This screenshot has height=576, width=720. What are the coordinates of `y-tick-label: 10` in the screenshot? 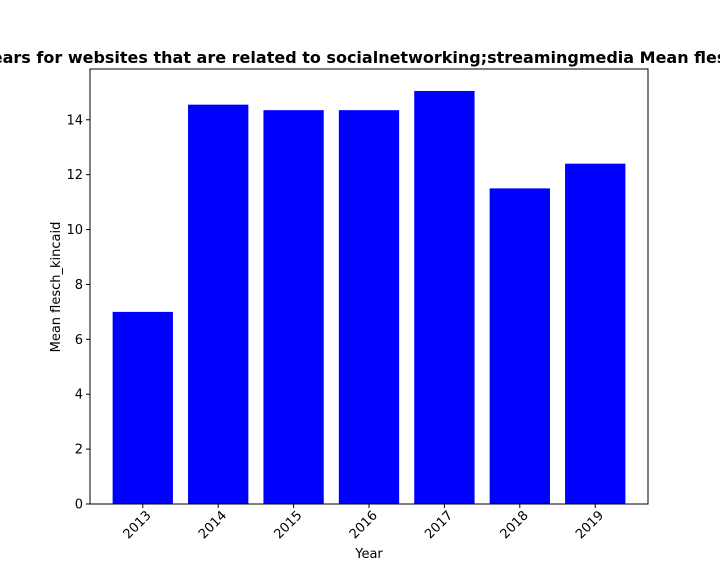 It's located at (74, 230).